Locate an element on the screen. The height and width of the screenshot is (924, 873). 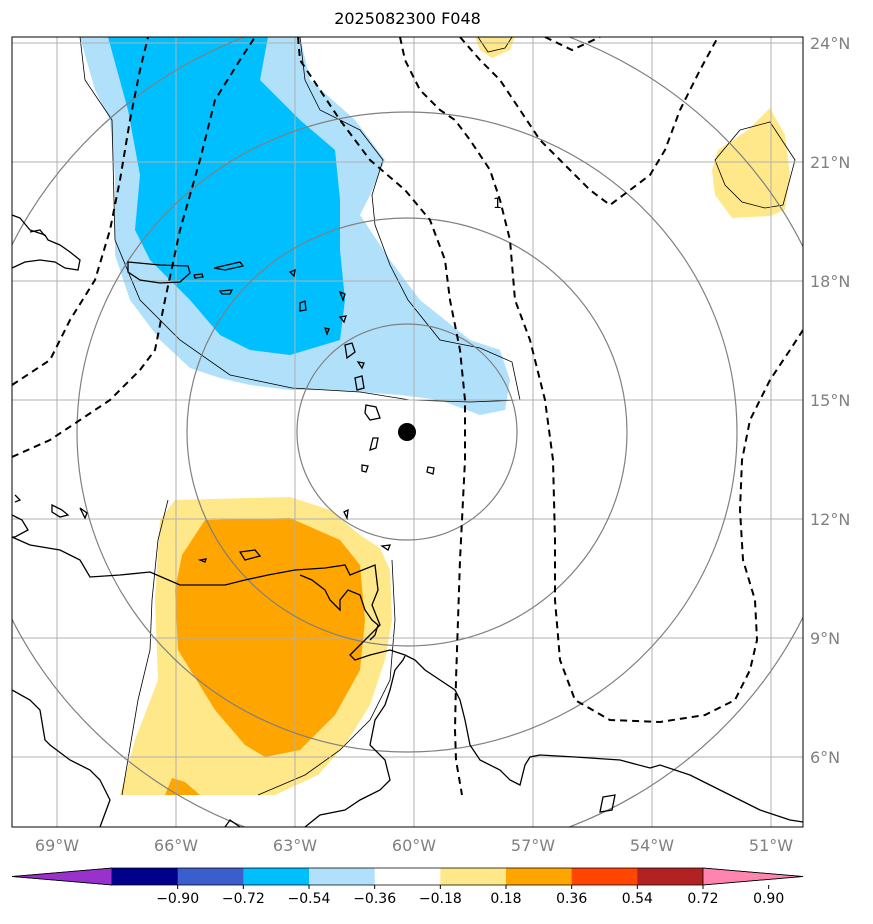
lat-label-15n: 15°N is located at coordinates (830, 400).